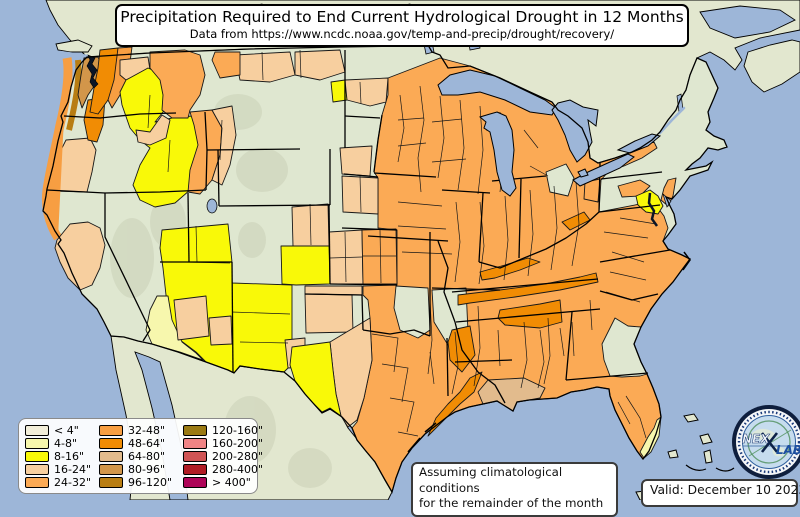  I want to click on logo-x-glyph, so click(769, 442).